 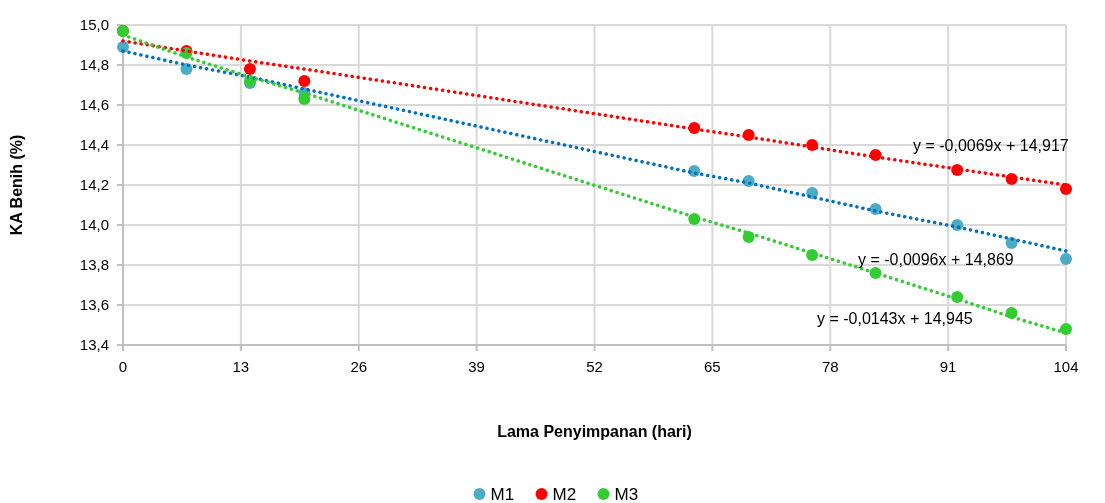 What do you see at coordinates (830, 366) in the screenshot?
I see `x-tick-label: 78` at bounding box center [830, 366].